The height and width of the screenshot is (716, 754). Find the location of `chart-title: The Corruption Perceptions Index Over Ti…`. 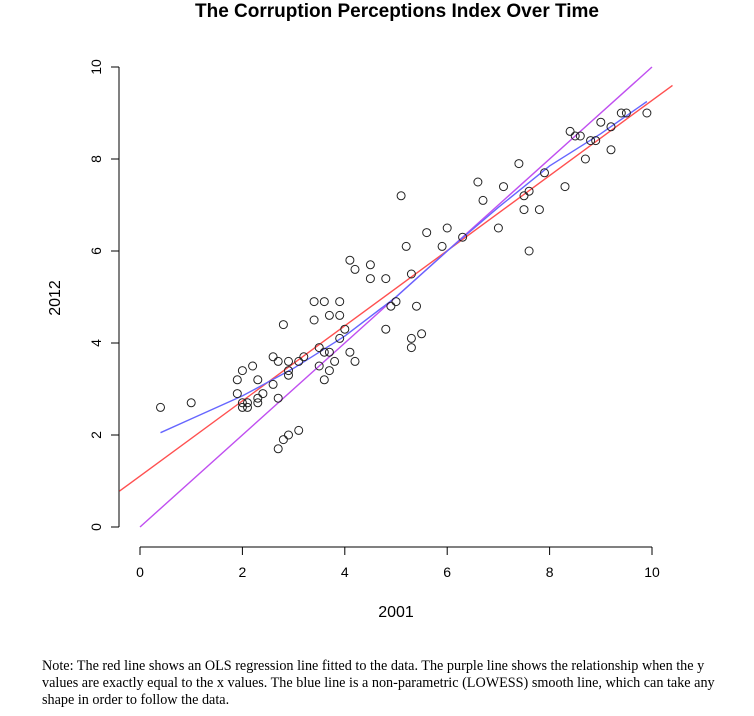

chart-title: The Corruption Perceptions Index Over Ti… is located at coordinates (397, 11).